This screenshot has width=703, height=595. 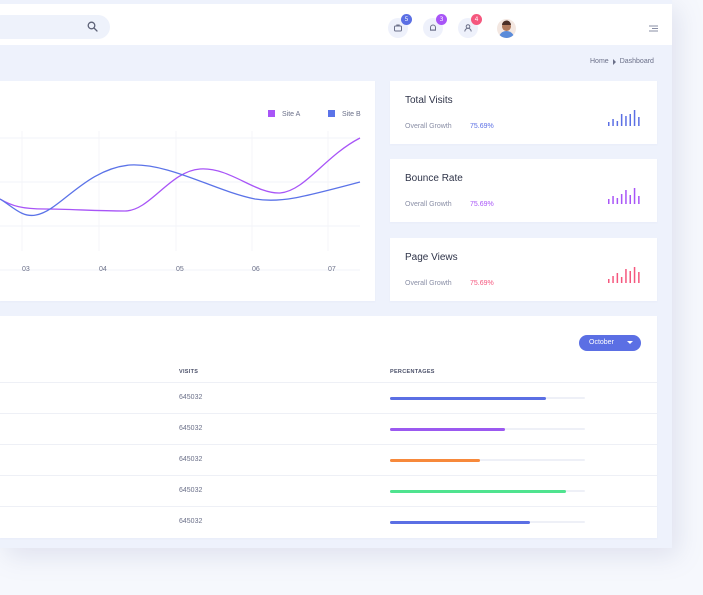 What do you see at coordinates (523, 269) in the screenshot?
I see `stat-card-page-views: Page Views Overall Growth 75.69%` at bounding box center [523, 269].